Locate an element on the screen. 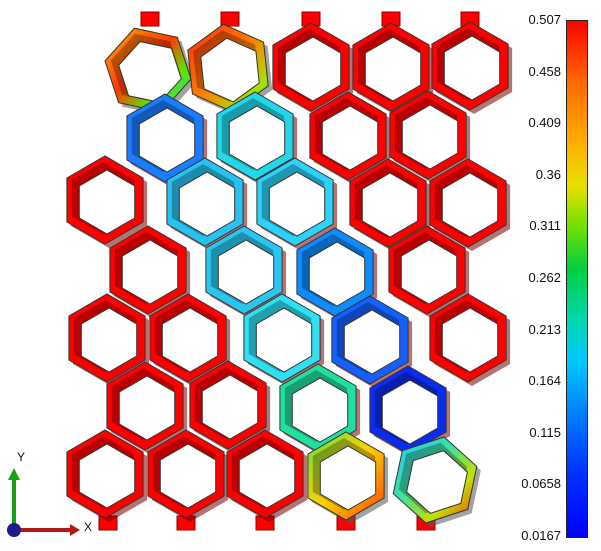 Image resolution: width=601 pixels, height=551 pixels. legend-tick-label: 0.115 is located at coordinates (545, 432).